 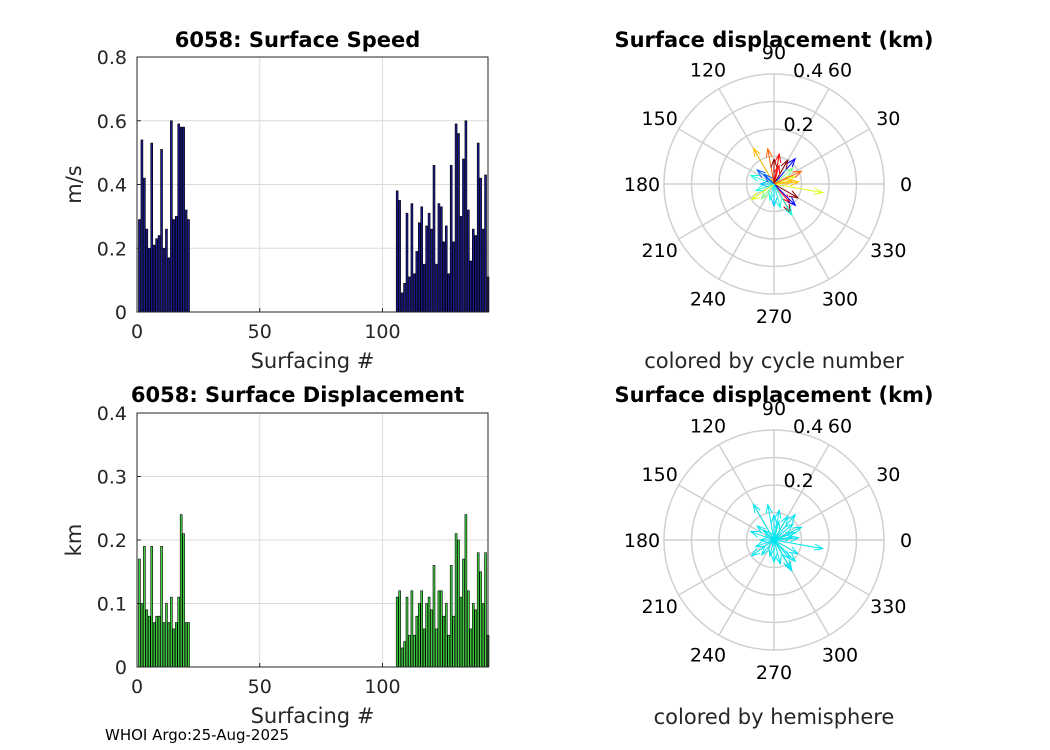 I want to click on y-tick-label: 0.3, so click(x=112, y=478).